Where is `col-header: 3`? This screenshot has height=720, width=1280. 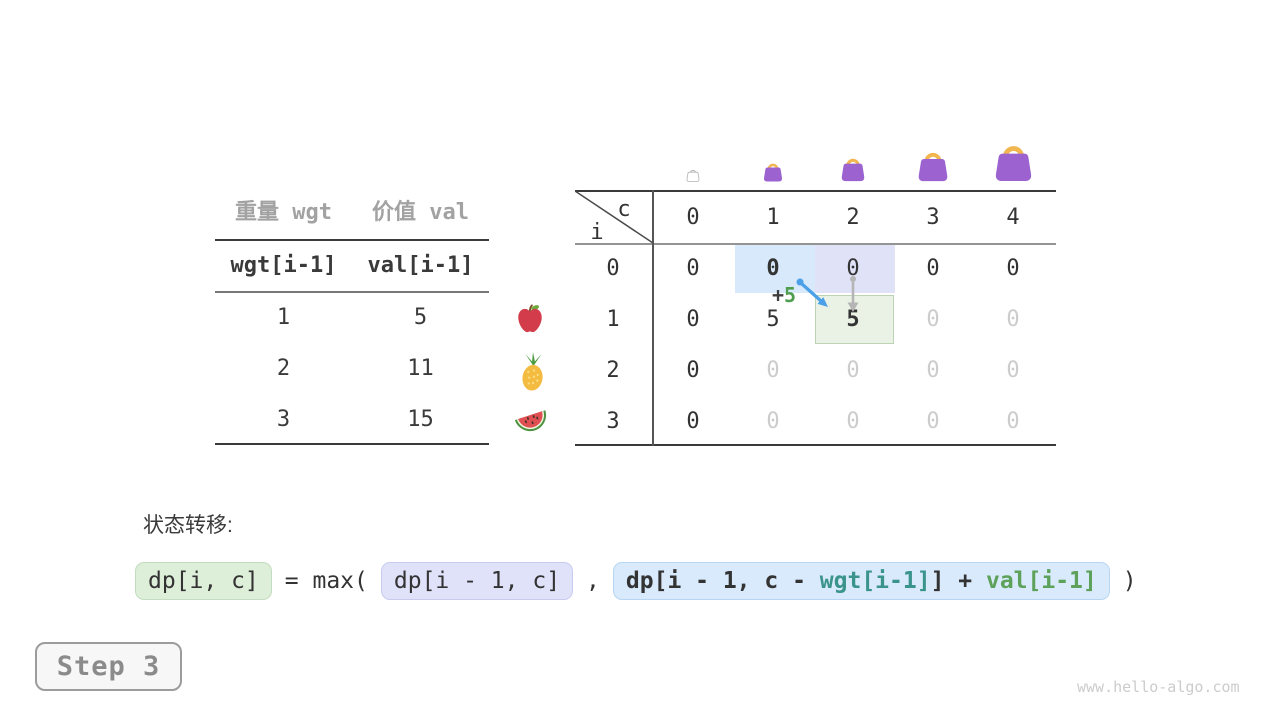 col-header: 3 is located at coordinates (933, 217).